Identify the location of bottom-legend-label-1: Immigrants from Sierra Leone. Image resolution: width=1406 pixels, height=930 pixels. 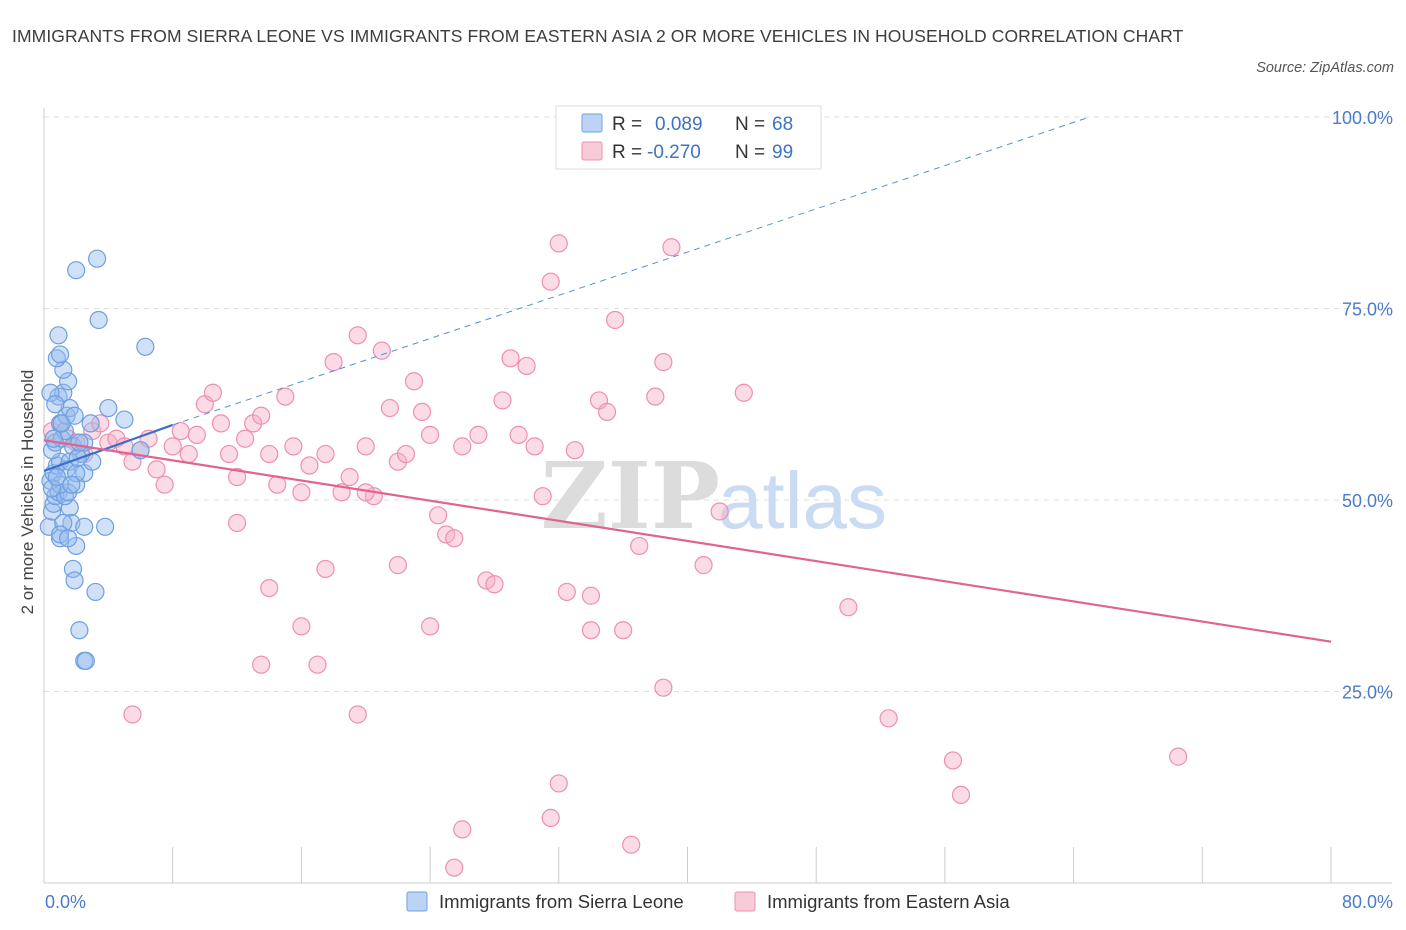
(561, 901).